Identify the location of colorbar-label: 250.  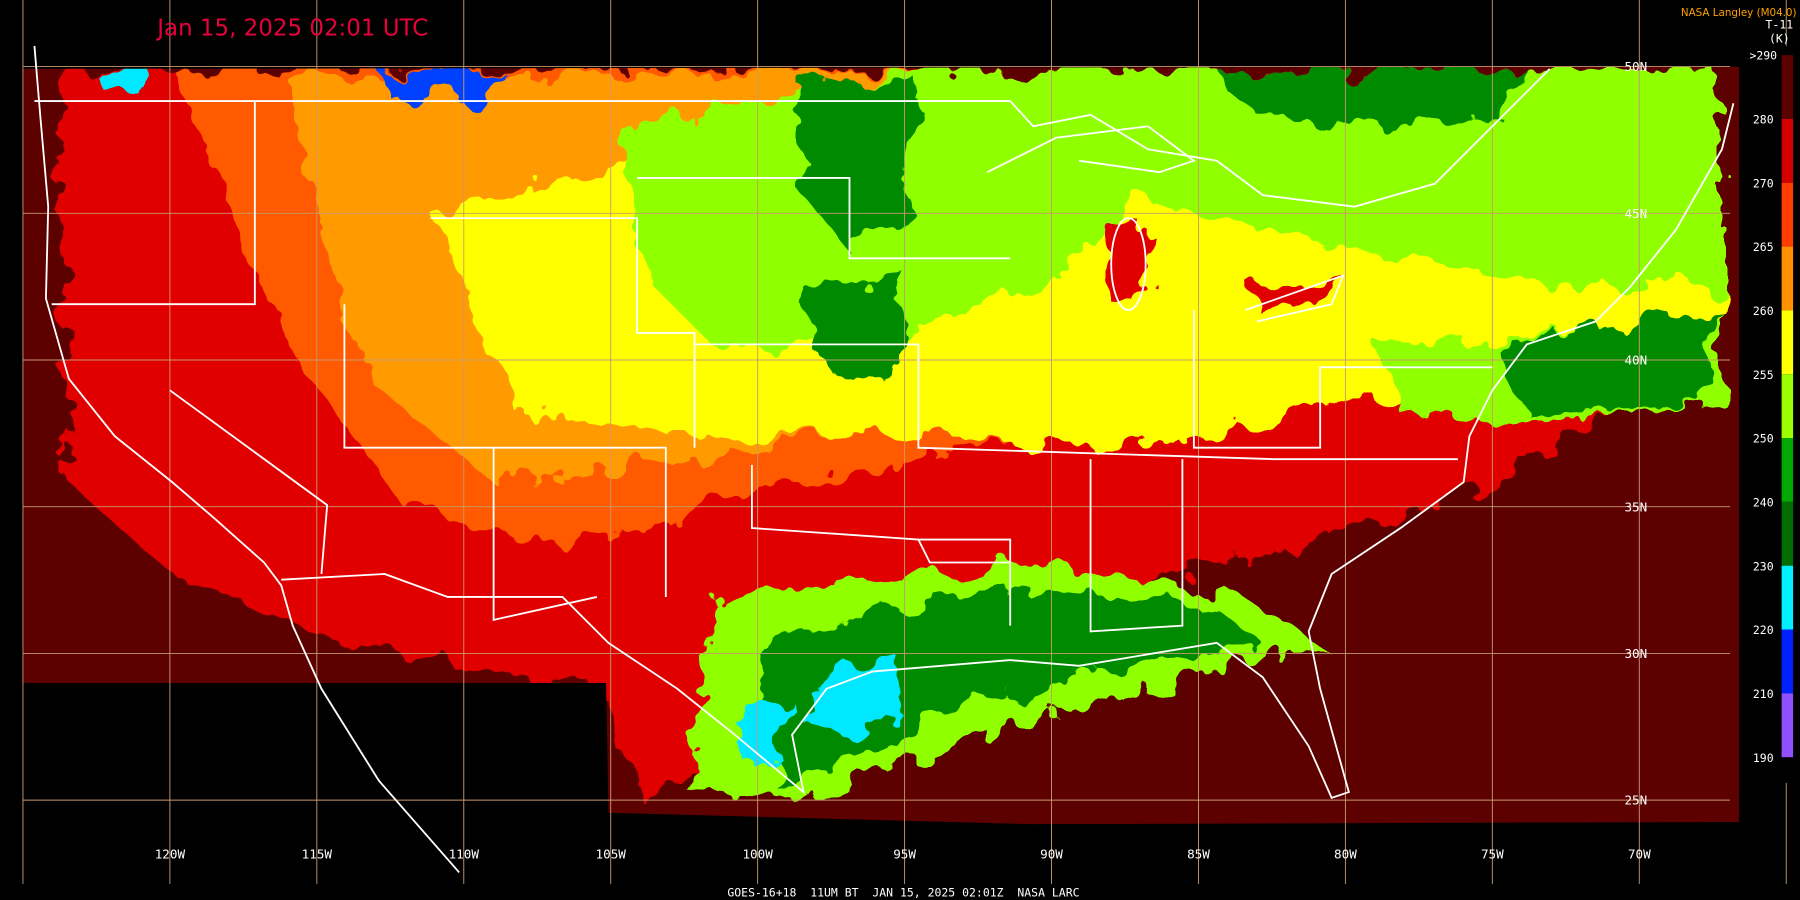
(1763, 439).